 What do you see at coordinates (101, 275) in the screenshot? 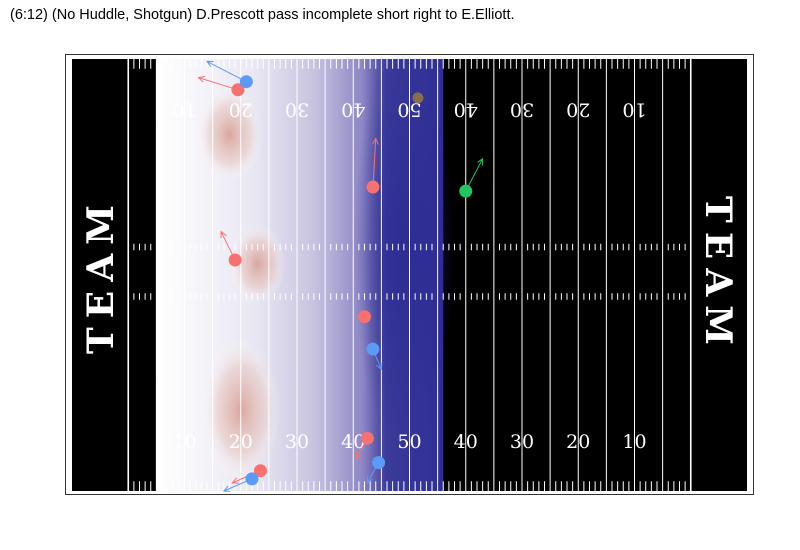
I see `endzone-label-left: TEAM` at bounding box center [101, 275].